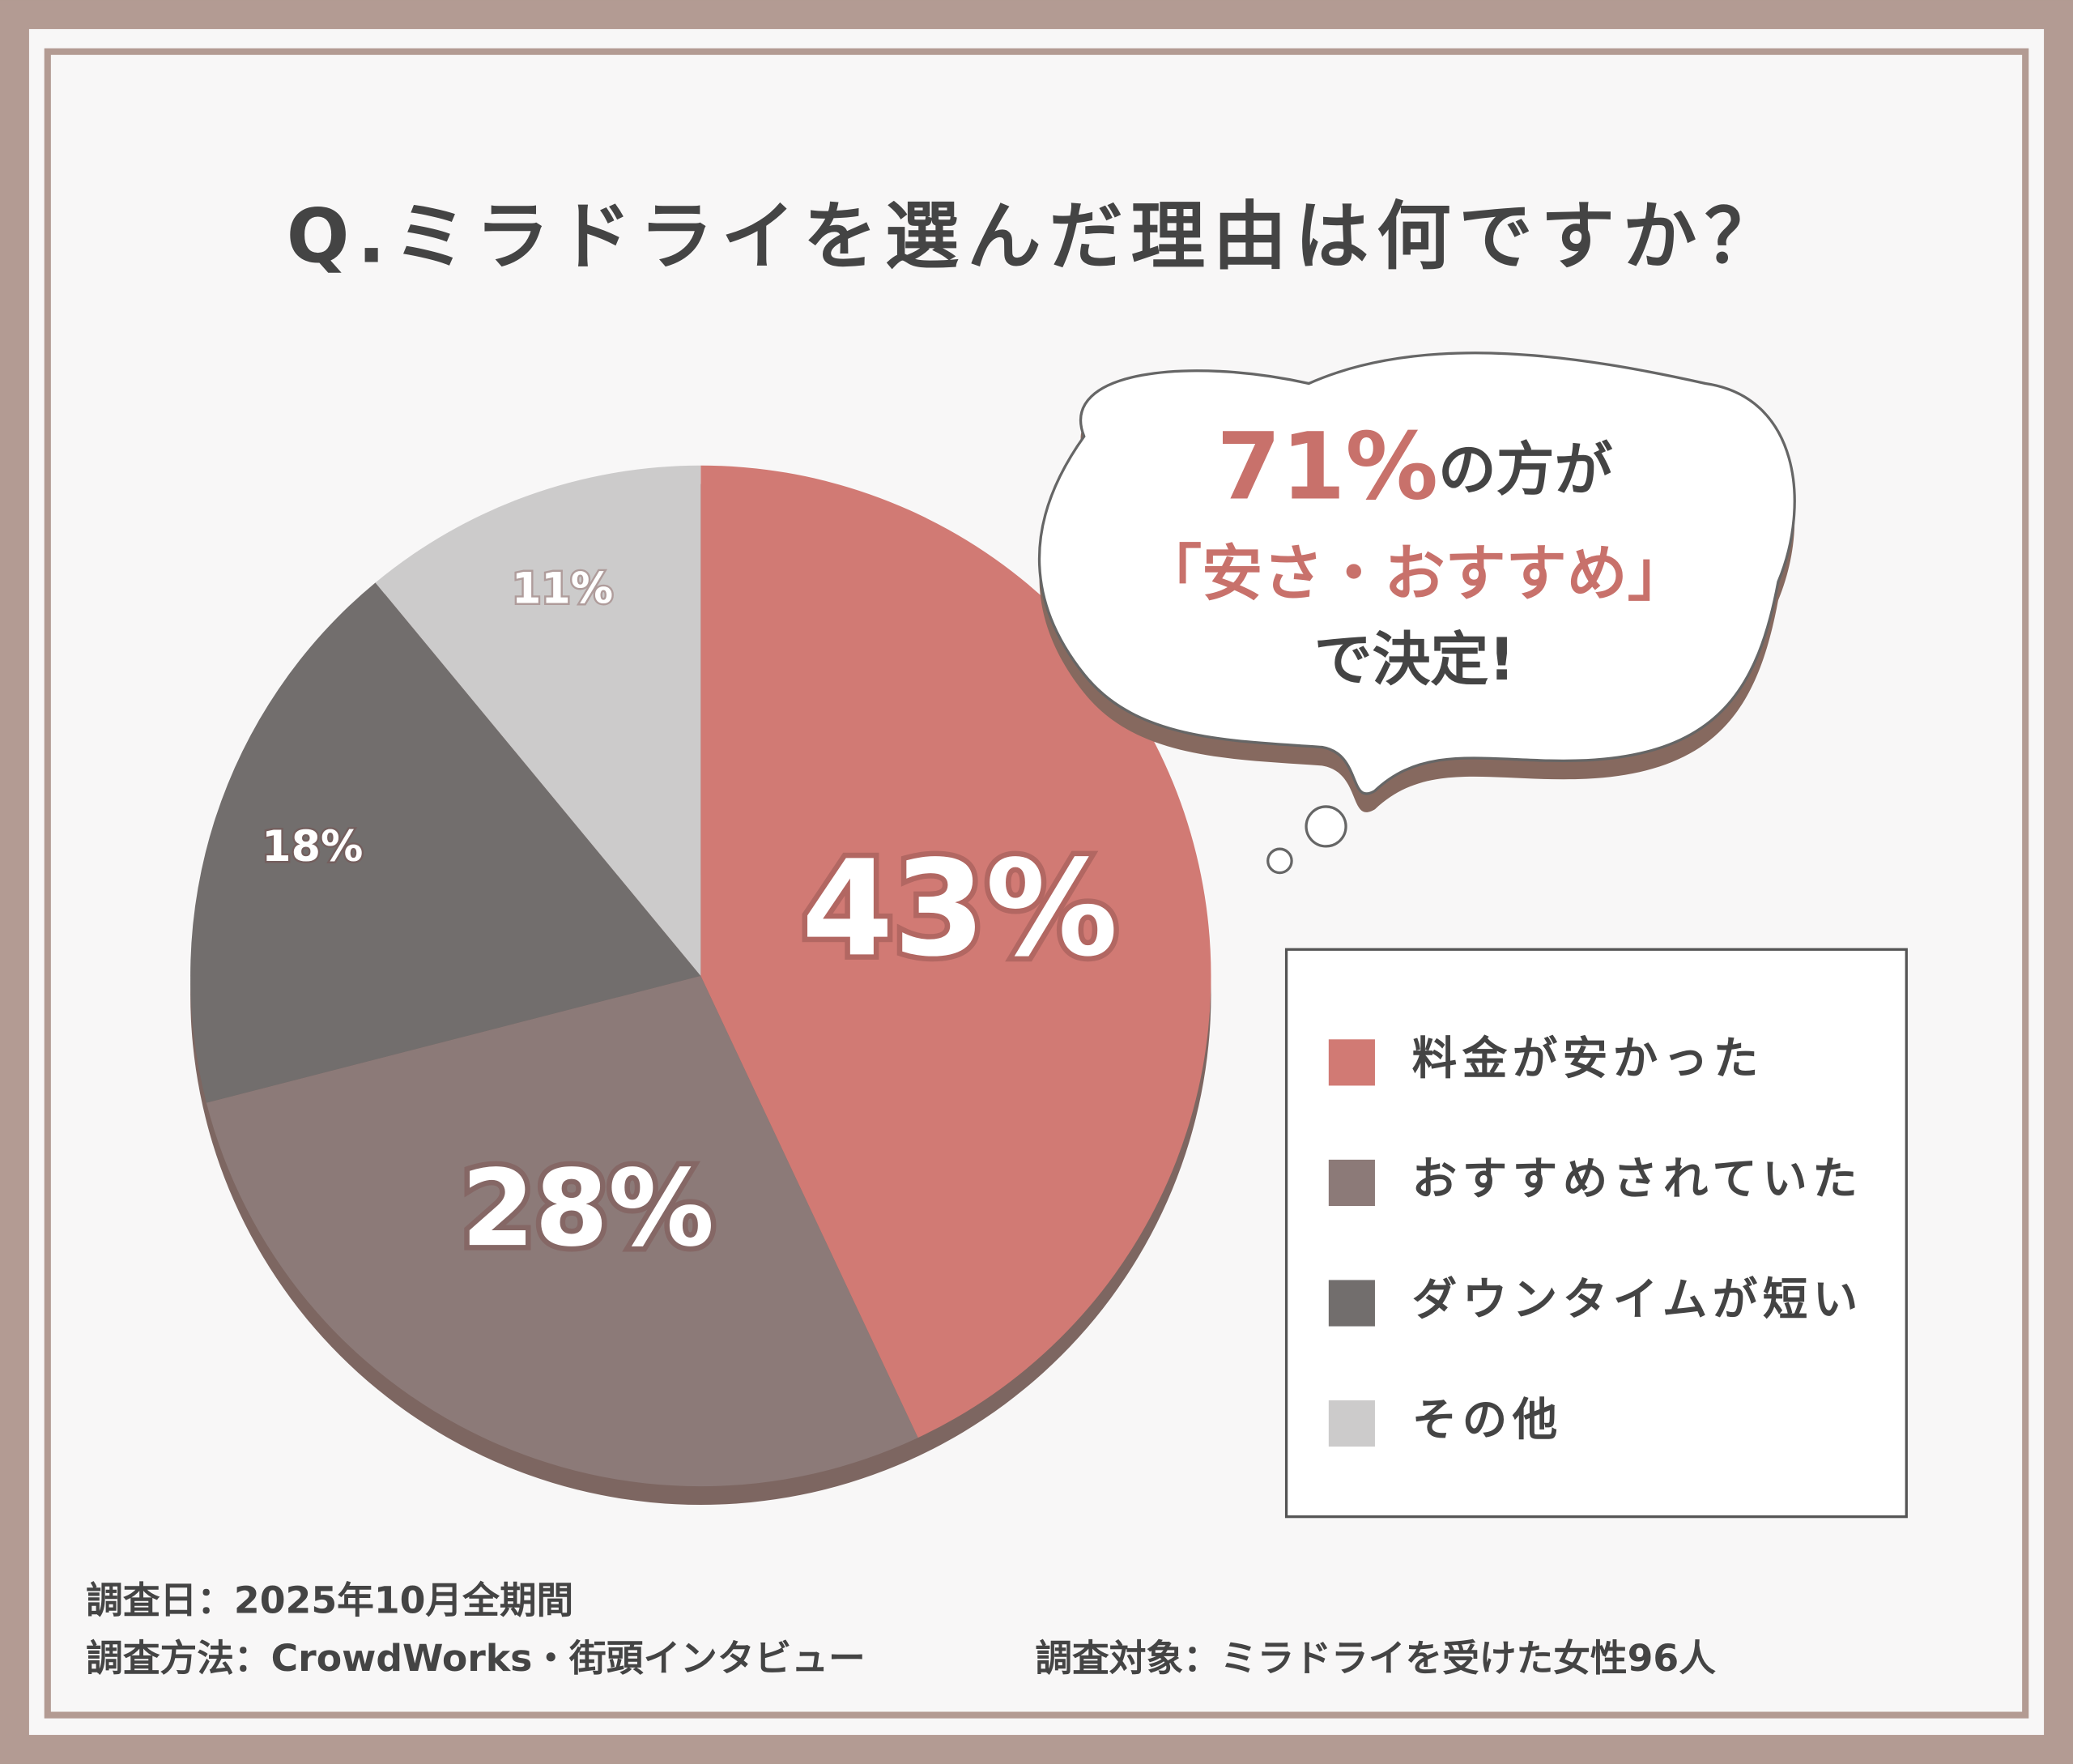 This screenshot has width=2073, height=1764. What do you see at coordinates (1036, 237) in the screenshot?
I see `chart-title: Q.ミラドライを選んだ理由は何ですか？` at bounding box center [1036, 237].